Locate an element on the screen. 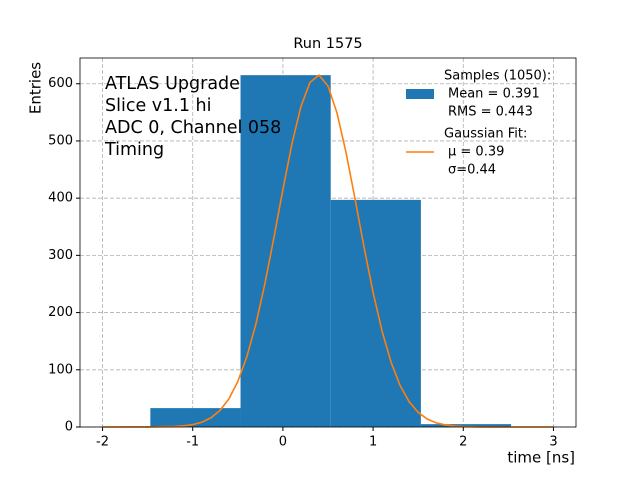  y-tick-label: 100 is located at coordinates (60, 369).